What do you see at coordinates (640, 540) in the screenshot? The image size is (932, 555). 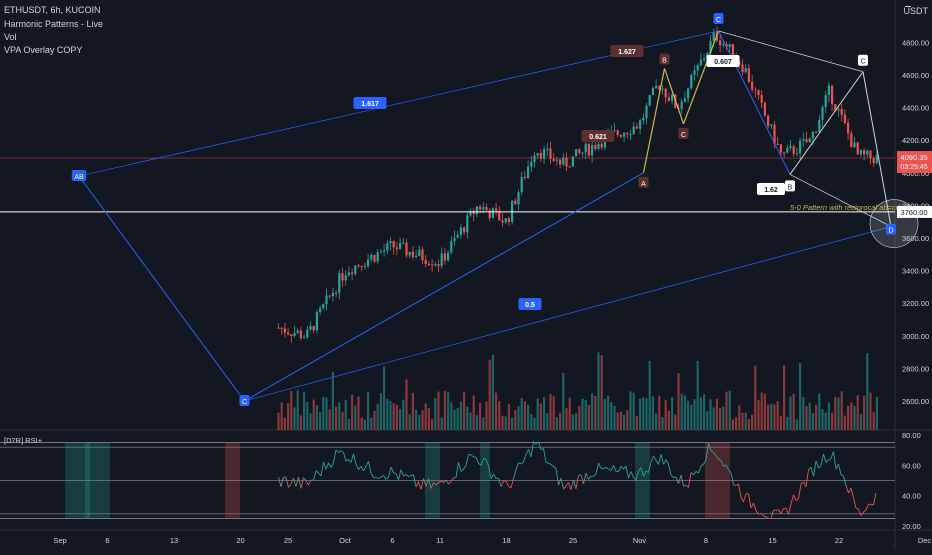 I see `time-tick-label: Nov` at bounding box center [640, 540].